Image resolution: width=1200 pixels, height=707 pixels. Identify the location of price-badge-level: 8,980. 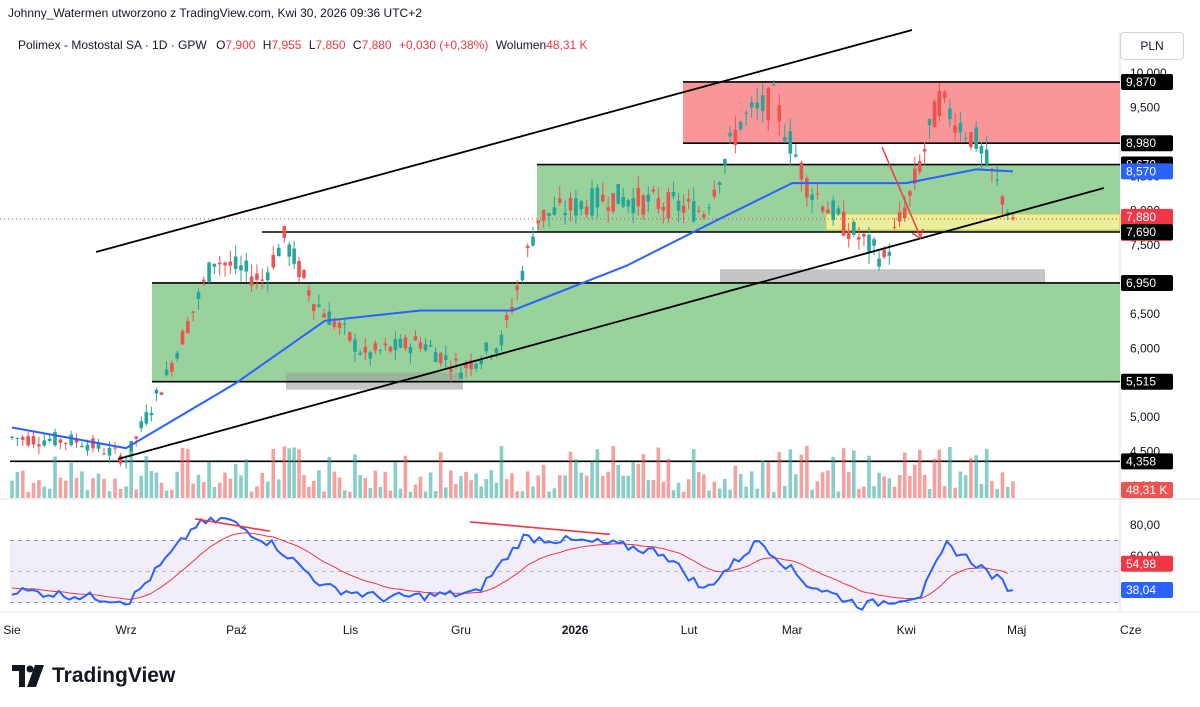
(1141, 143).